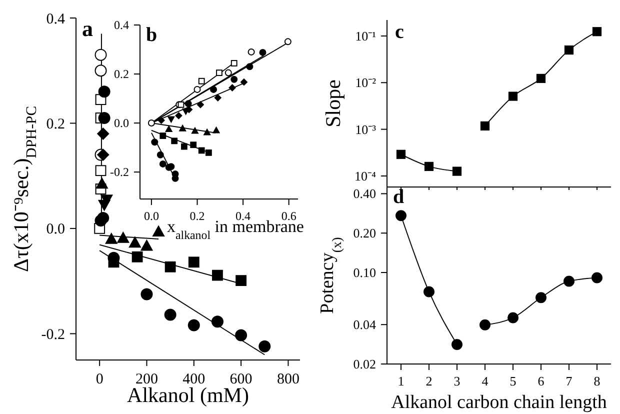  Describe the element at coordinates (401, 381) in the screenshot. I see `x-tick-label: 1` at that location.